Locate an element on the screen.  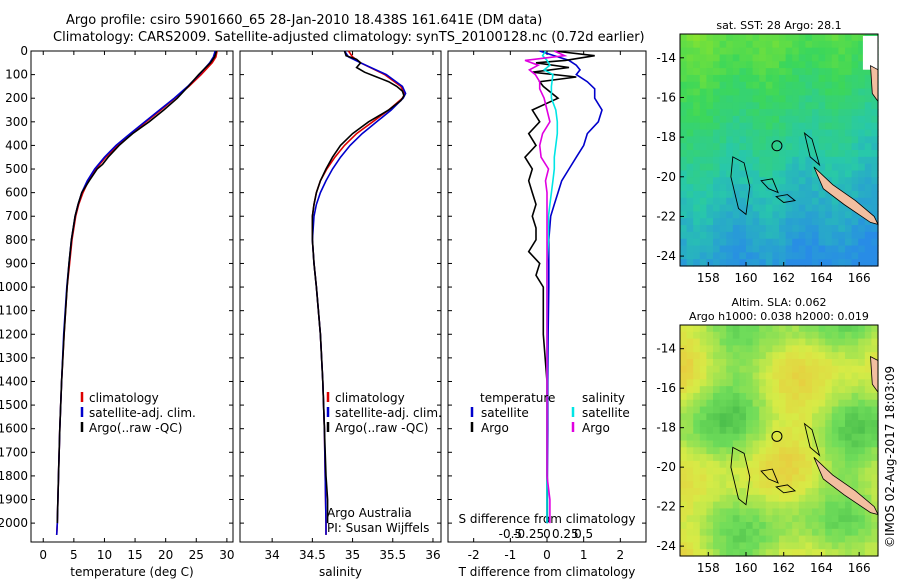
diff-top-tick-label: -0.5 is located at coordinates (510, 534).